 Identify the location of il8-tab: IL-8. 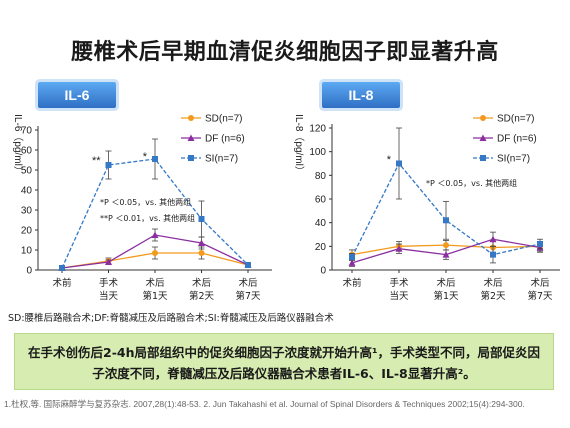
(361, 95).